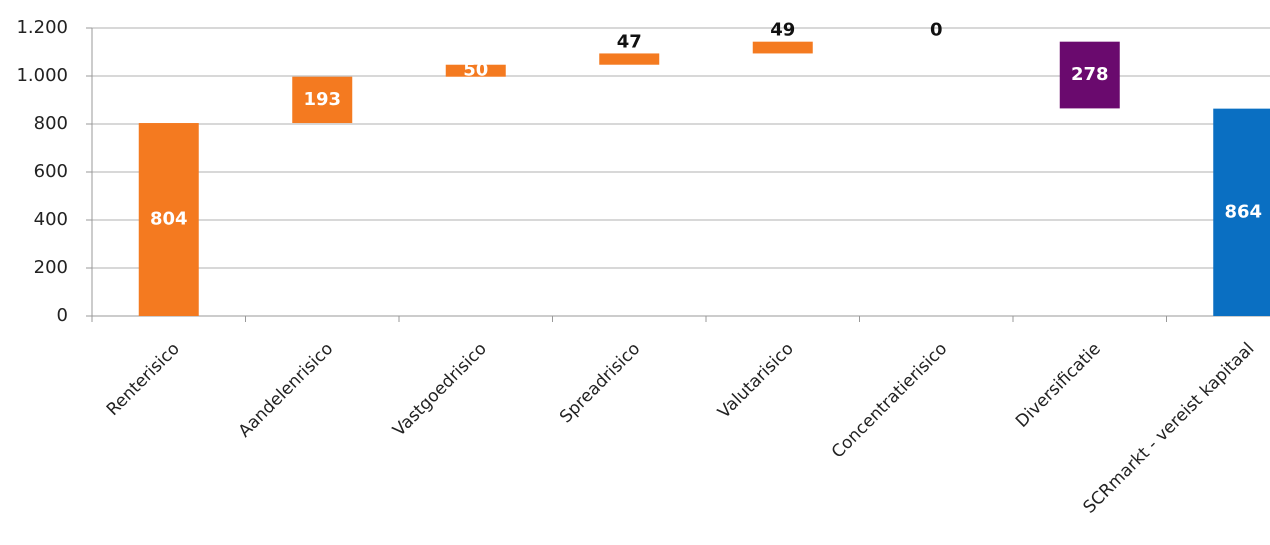  I want to click on y-tick-label: 1.200, so click(42, 27).